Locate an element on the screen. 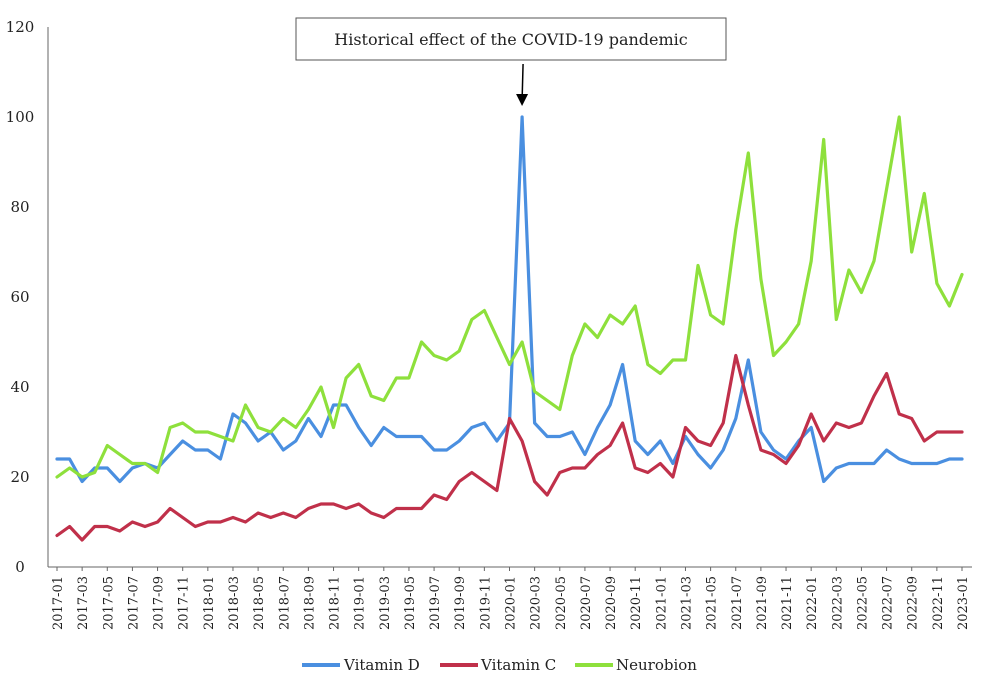  x-tick-label: 2018-09 is located at coordinates (309, 603).